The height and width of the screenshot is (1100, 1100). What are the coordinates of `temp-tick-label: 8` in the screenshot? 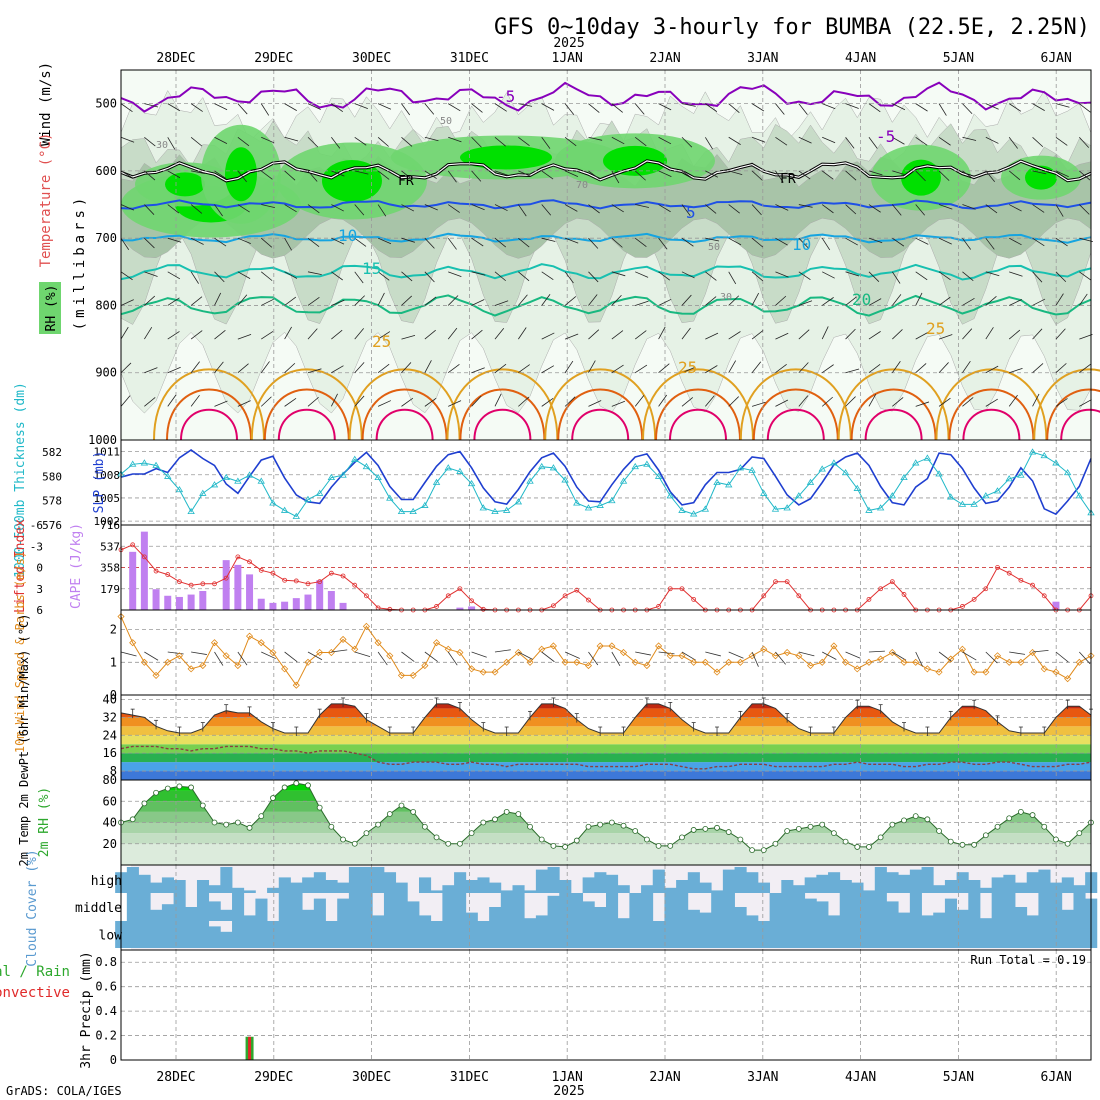 It's located at (113, 771).